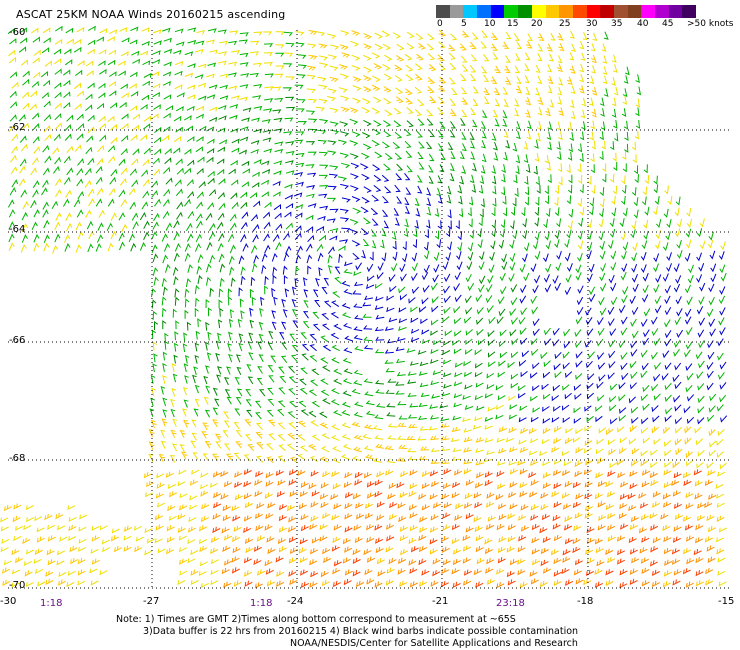  I want to click on lat-label: -62, so click(17, 127).